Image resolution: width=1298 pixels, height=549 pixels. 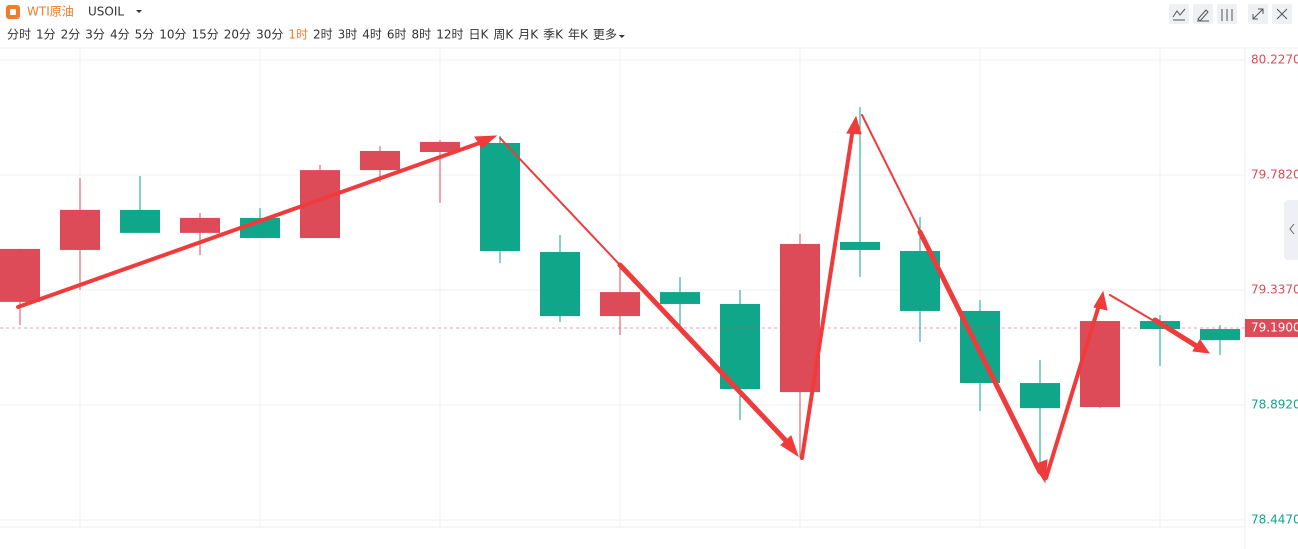 I want to click on interval-button: 日K, so click(x=478, y=35).